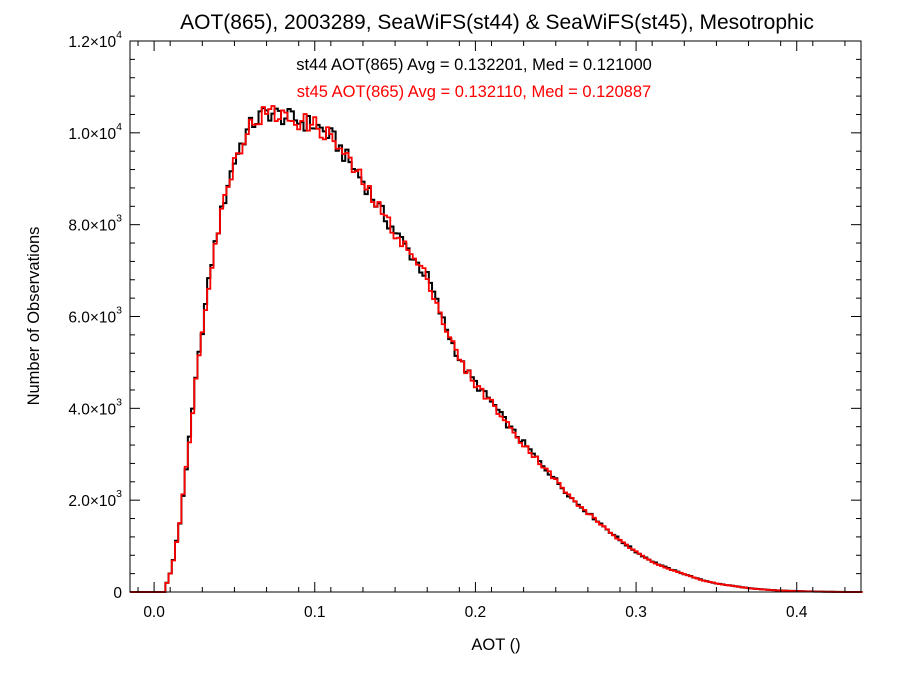 The image size is (900, 675). I want to click on y-axis-label: Number of Observations, so click(34, 316).